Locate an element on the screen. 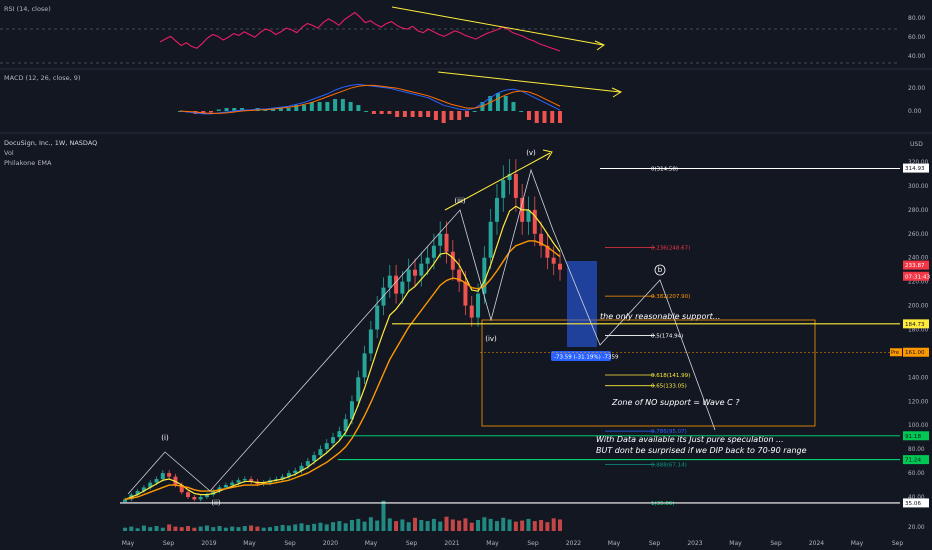 The height and width of the screenshot is (550, 932). rsi-divergence-arrow-icon is located at coordinates (600, 45).